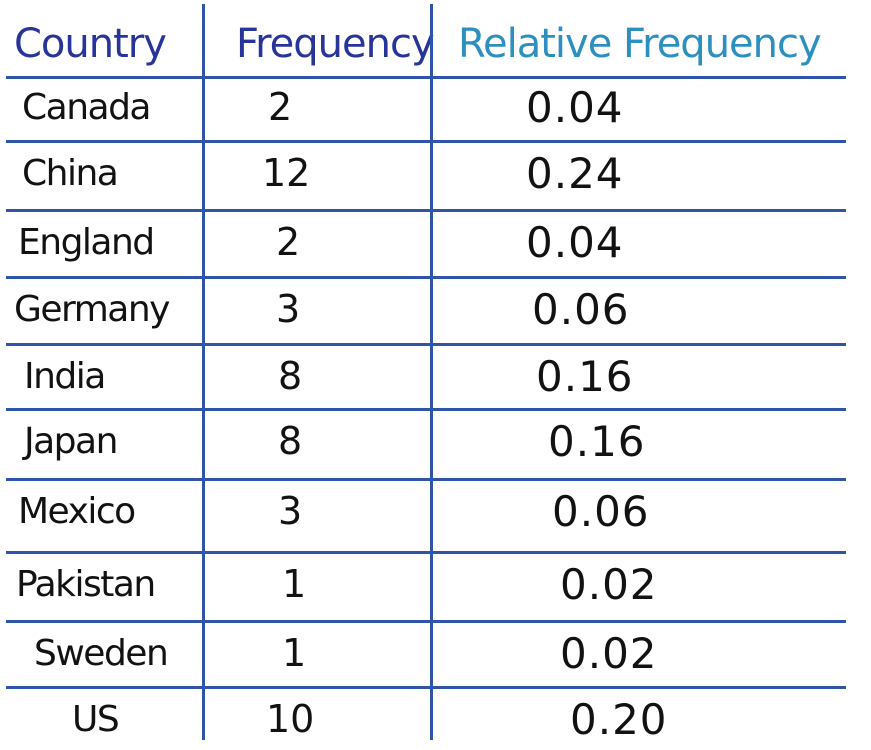 This screenshot has height=750, width=871. What do you see at coordinates (86, 242) in the screenshot?
I see `country-cell: England` at bounding box center [86, 242].